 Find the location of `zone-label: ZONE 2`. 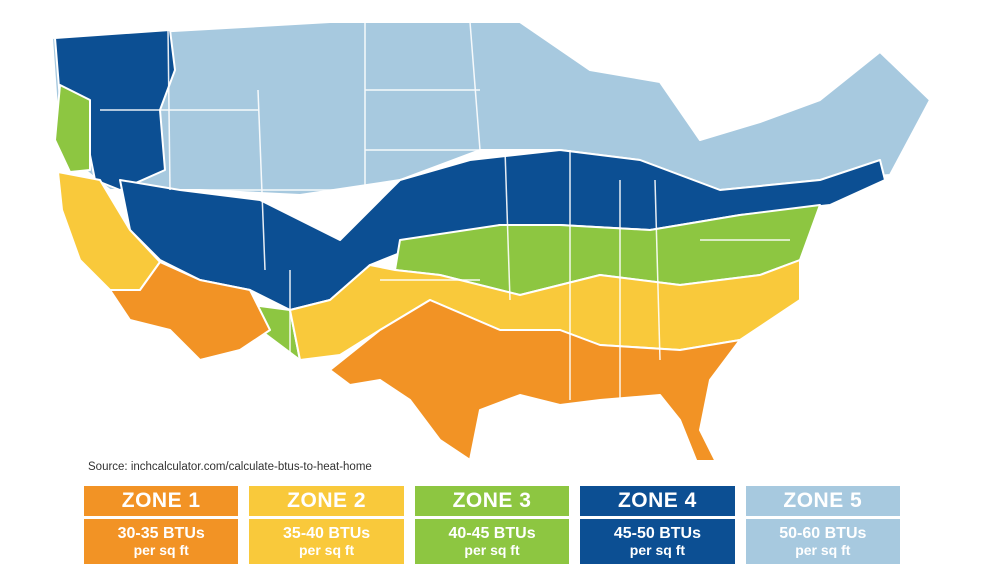

zone-label: ZONE 2 is located at coordinates (326, 501).